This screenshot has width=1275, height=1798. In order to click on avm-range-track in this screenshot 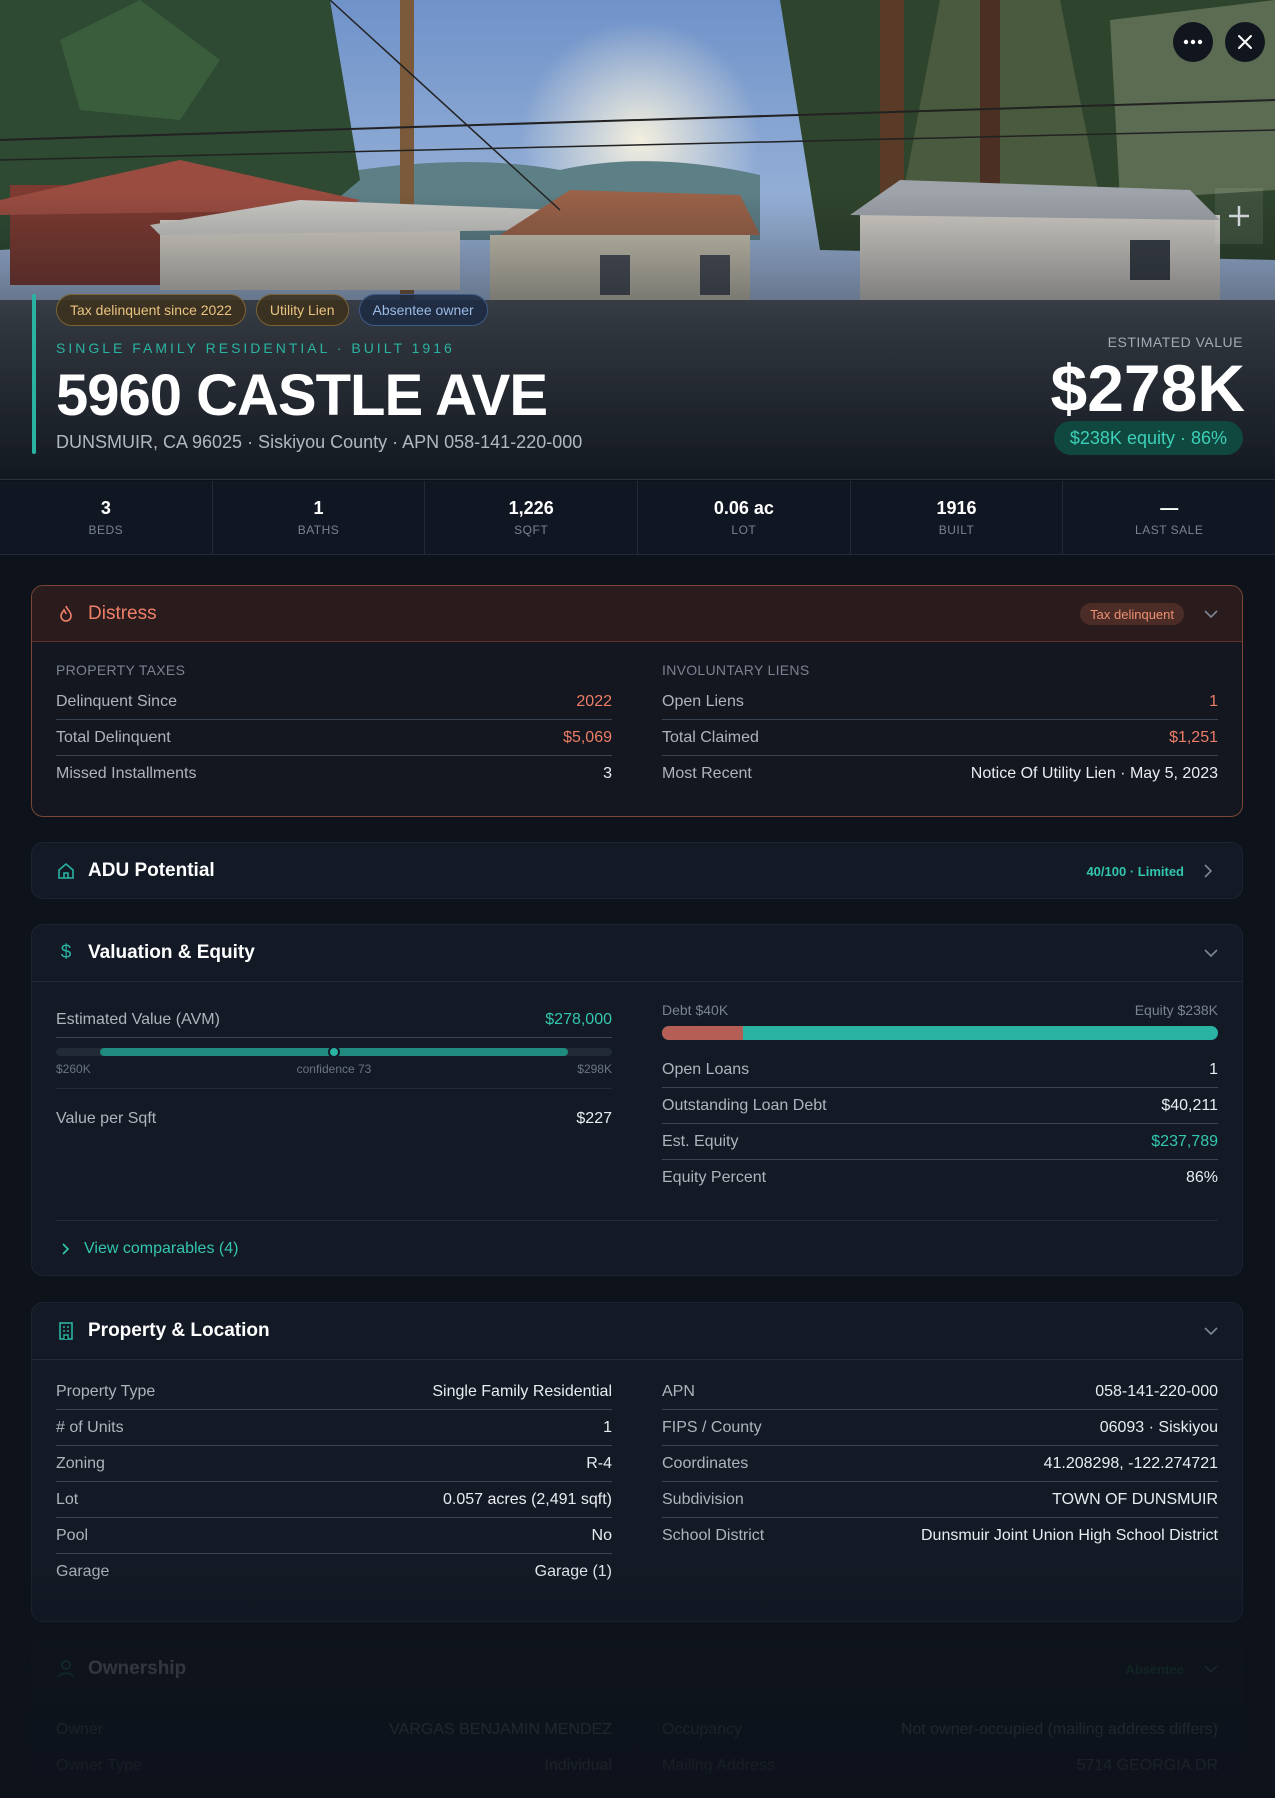, I will do `click(334, 1052)`.